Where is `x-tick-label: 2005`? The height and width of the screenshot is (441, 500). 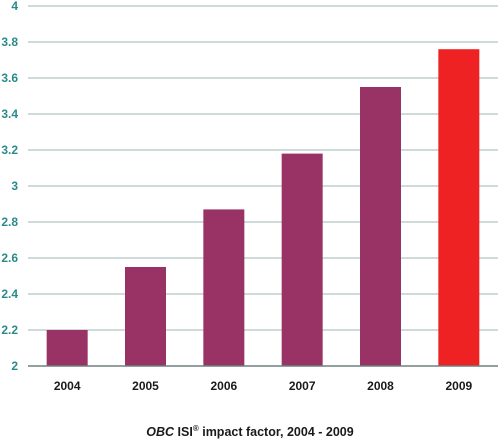
x-tick-label: 2005 is located at coordinates (145, 386).